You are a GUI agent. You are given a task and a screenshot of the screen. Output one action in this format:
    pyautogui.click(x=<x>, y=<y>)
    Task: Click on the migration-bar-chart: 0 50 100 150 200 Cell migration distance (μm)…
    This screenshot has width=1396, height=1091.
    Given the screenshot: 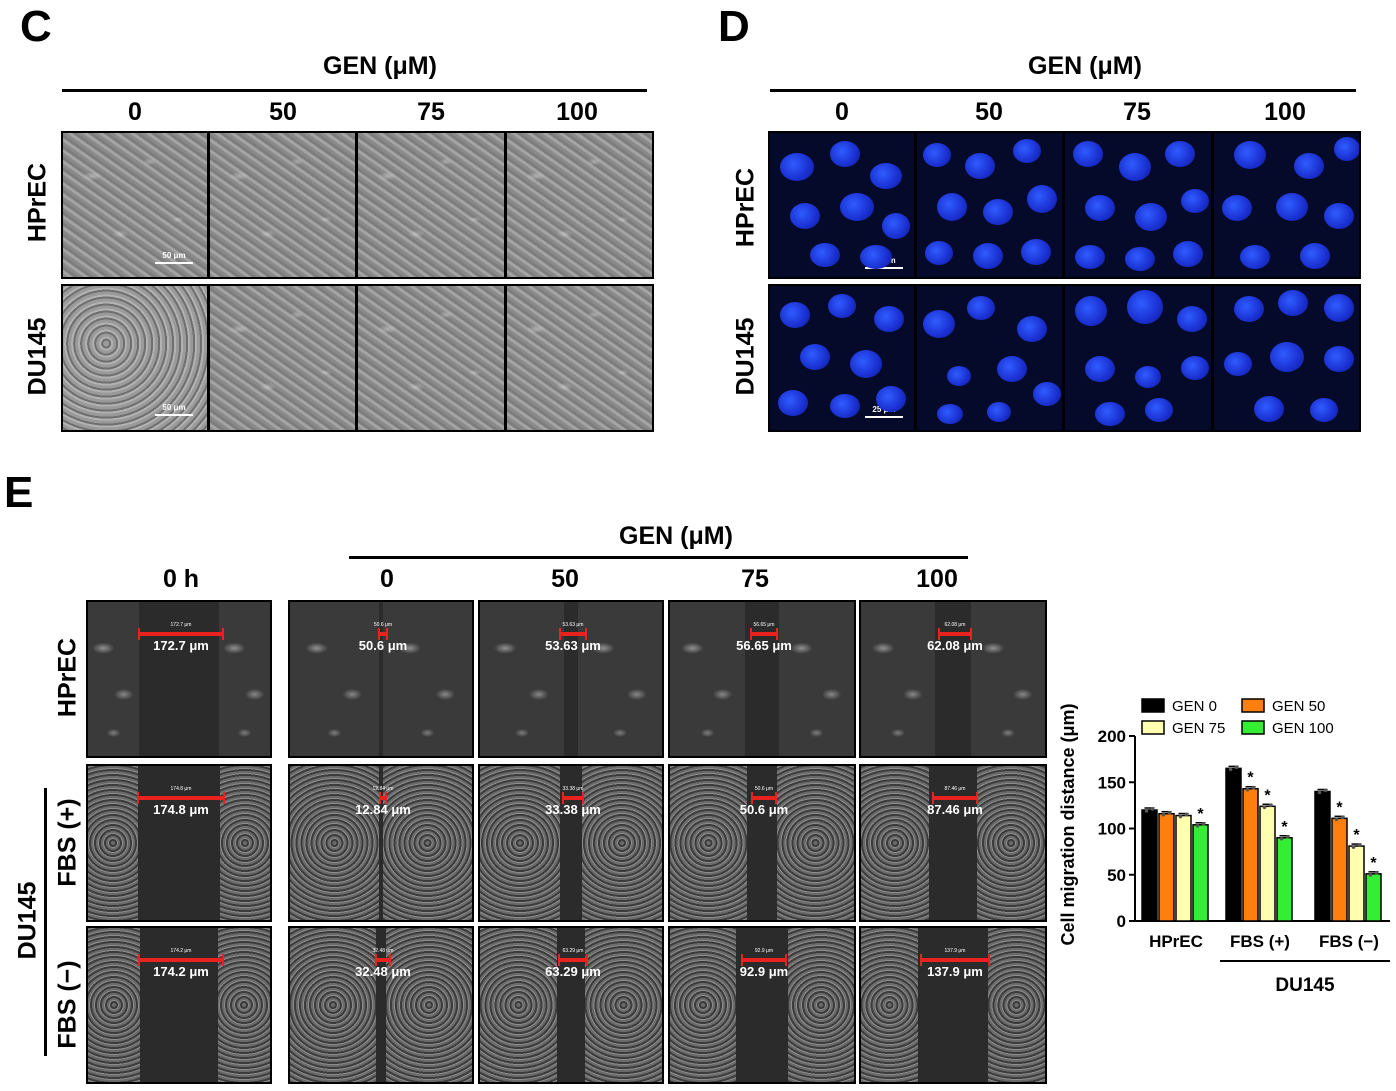 What is the action you would take?
    pyautogui.click(x=1224, y=847)
    